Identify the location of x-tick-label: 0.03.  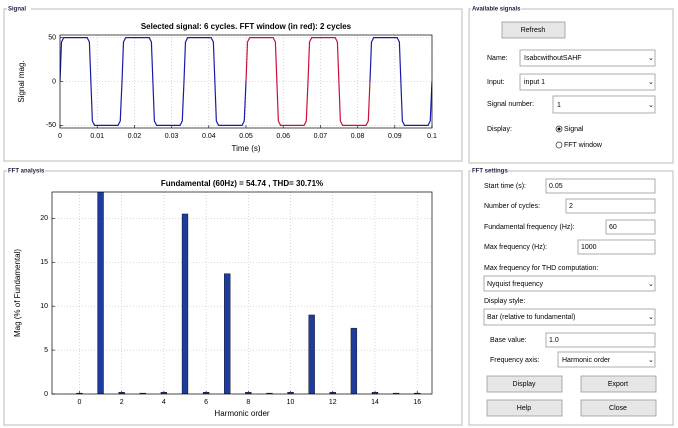
(172, 136).